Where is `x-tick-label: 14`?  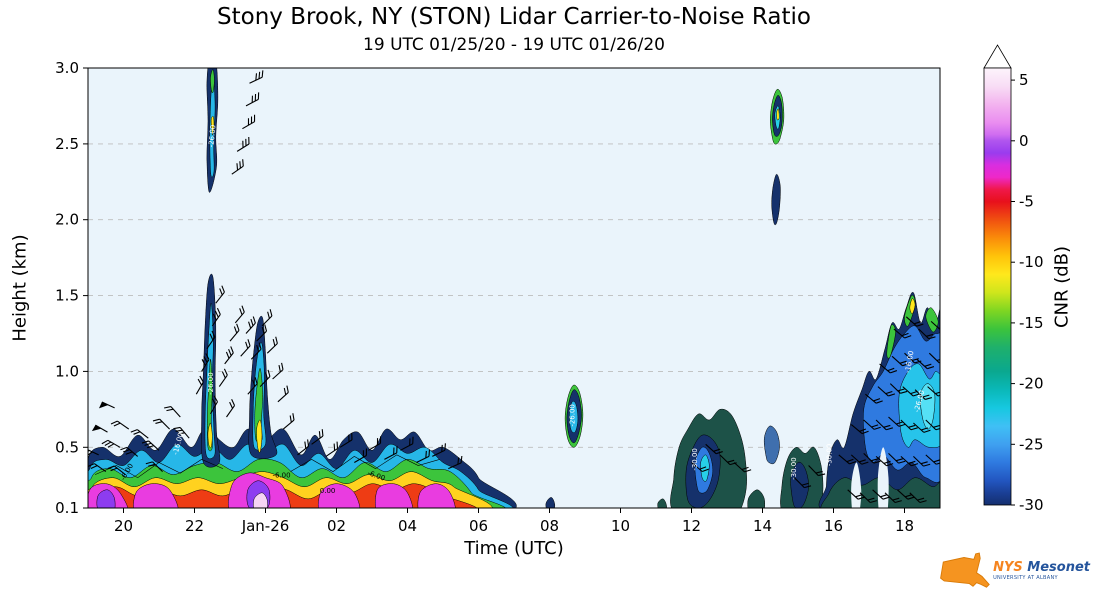 x-tick-label: 14 is located at coordinates (762, 526).